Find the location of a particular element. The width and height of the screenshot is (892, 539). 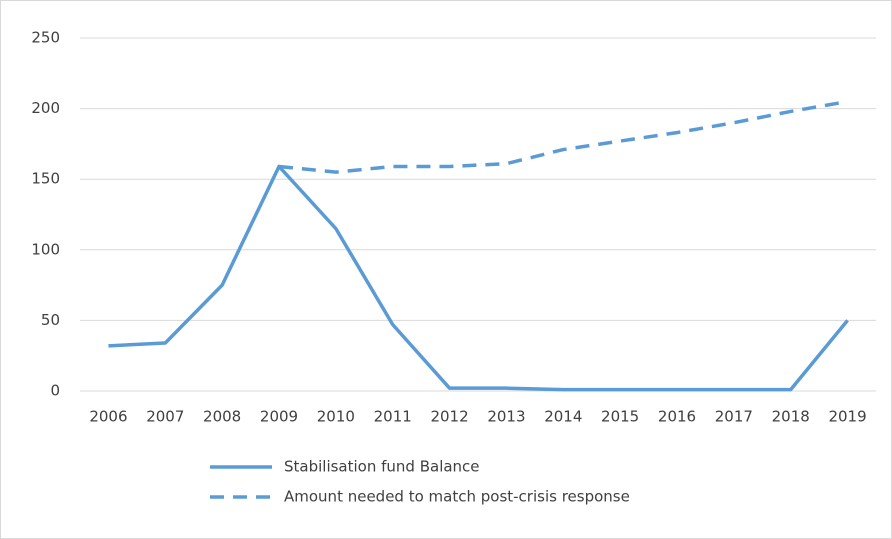

legend-label: Stabilisation fund Balance is located at coordinates (382, 467).